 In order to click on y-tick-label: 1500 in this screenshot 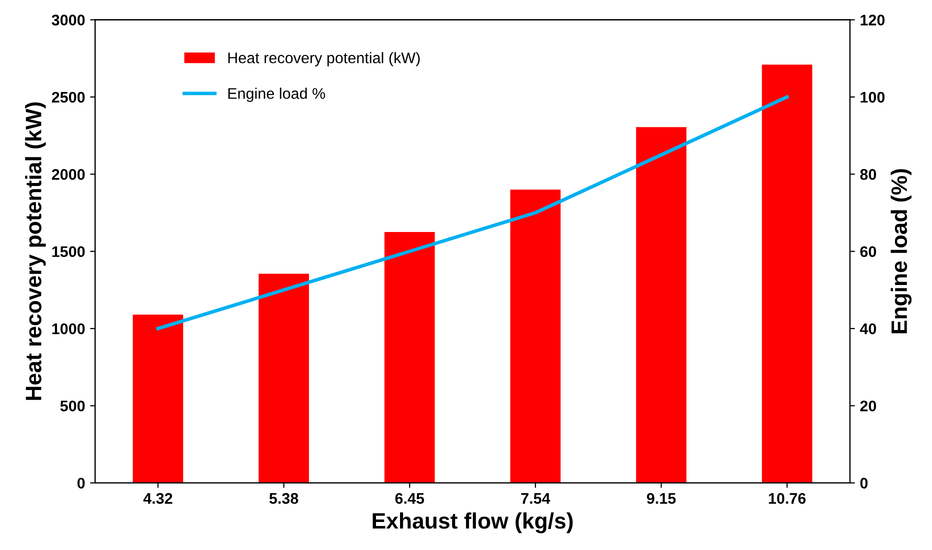, I will do `click(68, 252)`.